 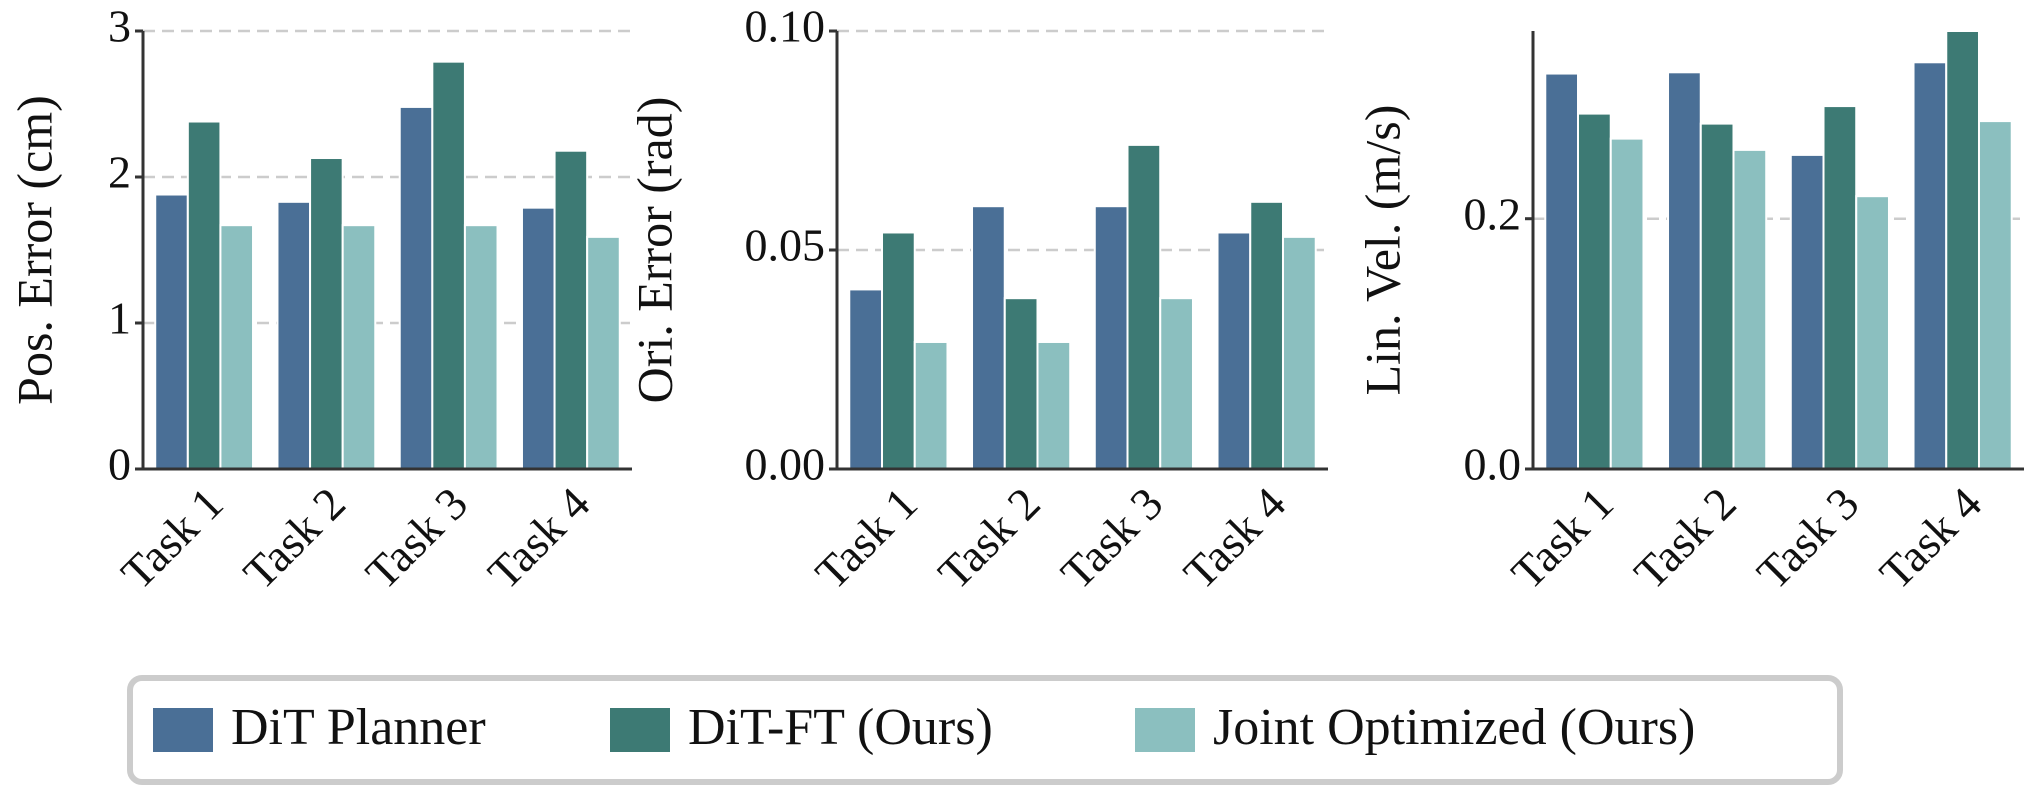 I want to click on y-tick-label: 0.00, so click(x=785, y=464).